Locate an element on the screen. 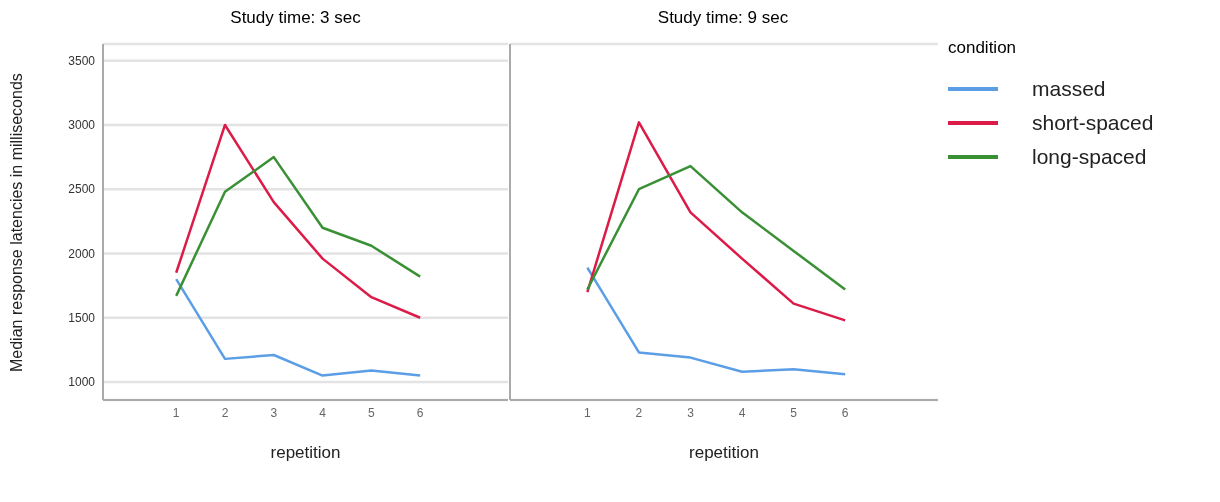 The height and width of the screenshot is (502, 1220). chart-title: Study time: 3 sec is located at coordinates (295, 18).